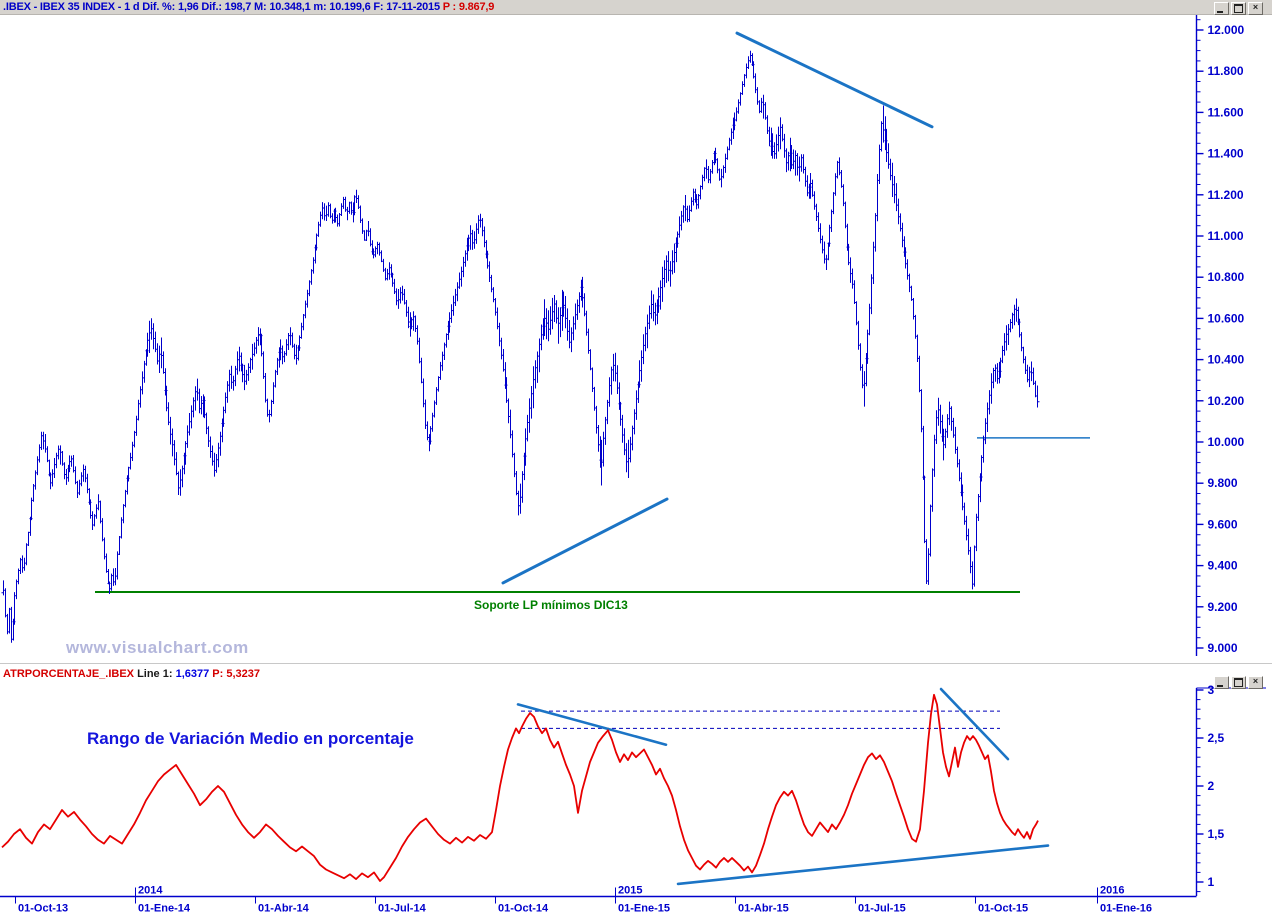 This screenshot has width=1272, height=917. I want to click on indicator-tick-label: 3, so click(1211, 690).